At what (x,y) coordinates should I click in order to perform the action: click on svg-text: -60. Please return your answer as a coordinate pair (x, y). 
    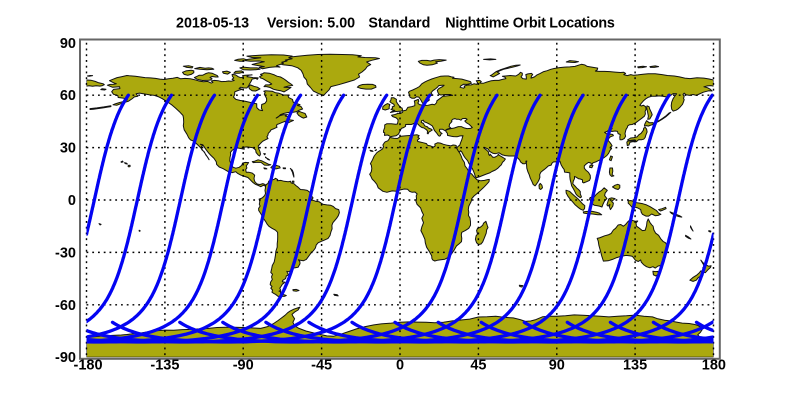
    Looking at the image, I should click on (65, 306).